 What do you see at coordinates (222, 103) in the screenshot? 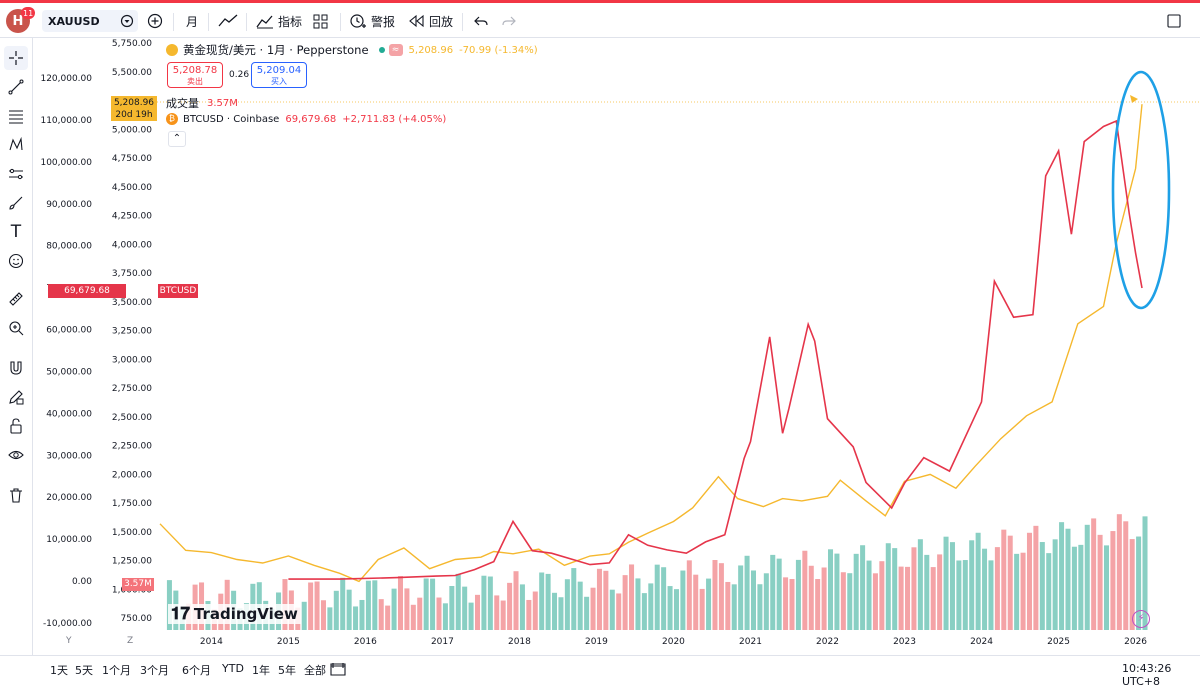
I see `volume-value: 3.57M` at bounding box center [222, 103].